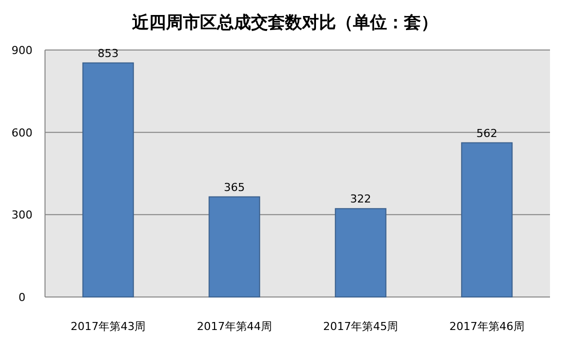  What do you see at coordinates (108, 326) in the screenshot?
I see `x-tick-label: 2017年第43周` at bounding box center [108, 326].